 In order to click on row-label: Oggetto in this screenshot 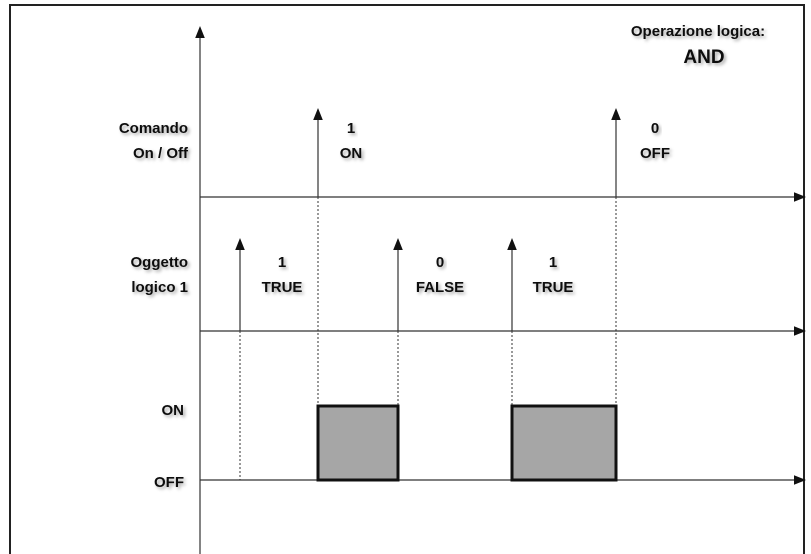, I will do `click(160, 262)`.